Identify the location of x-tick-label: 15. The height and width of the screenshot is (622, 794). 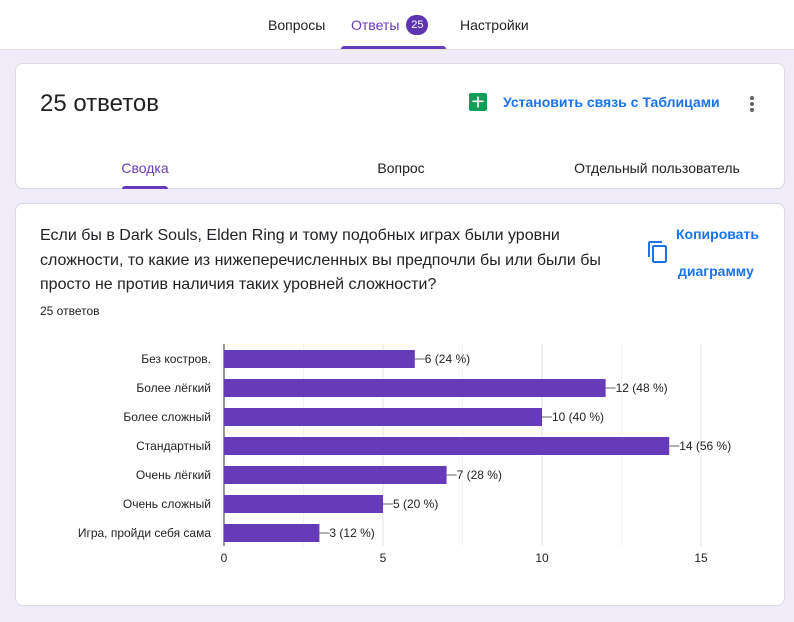
(701, 558).